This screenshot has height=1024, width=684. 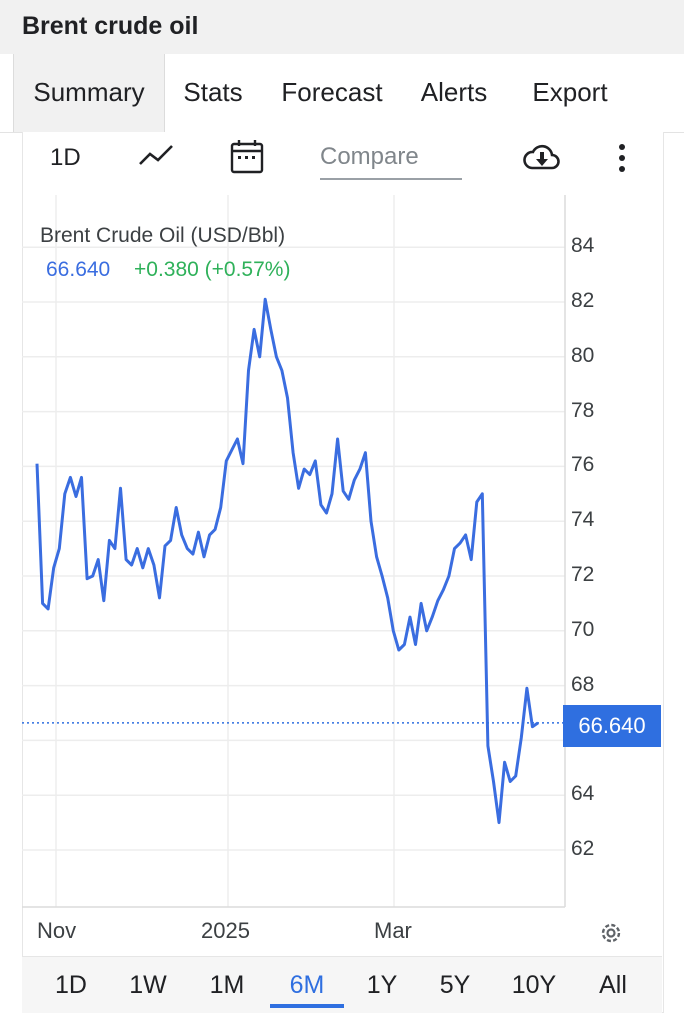 I want to click on y-tick-label: 72, so click(x=583, y=574).